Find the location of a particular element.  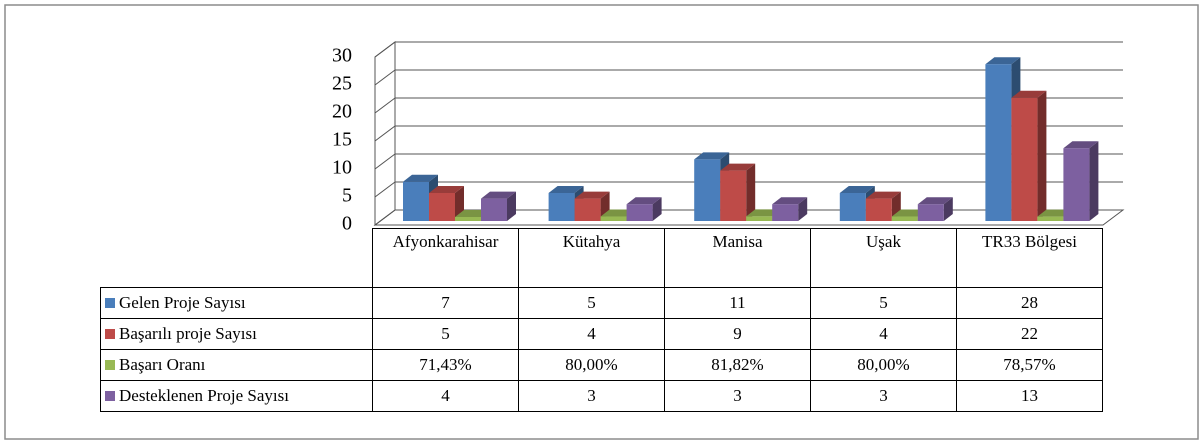

x-tick-label: Manisa is located at coordinates (737, 258).